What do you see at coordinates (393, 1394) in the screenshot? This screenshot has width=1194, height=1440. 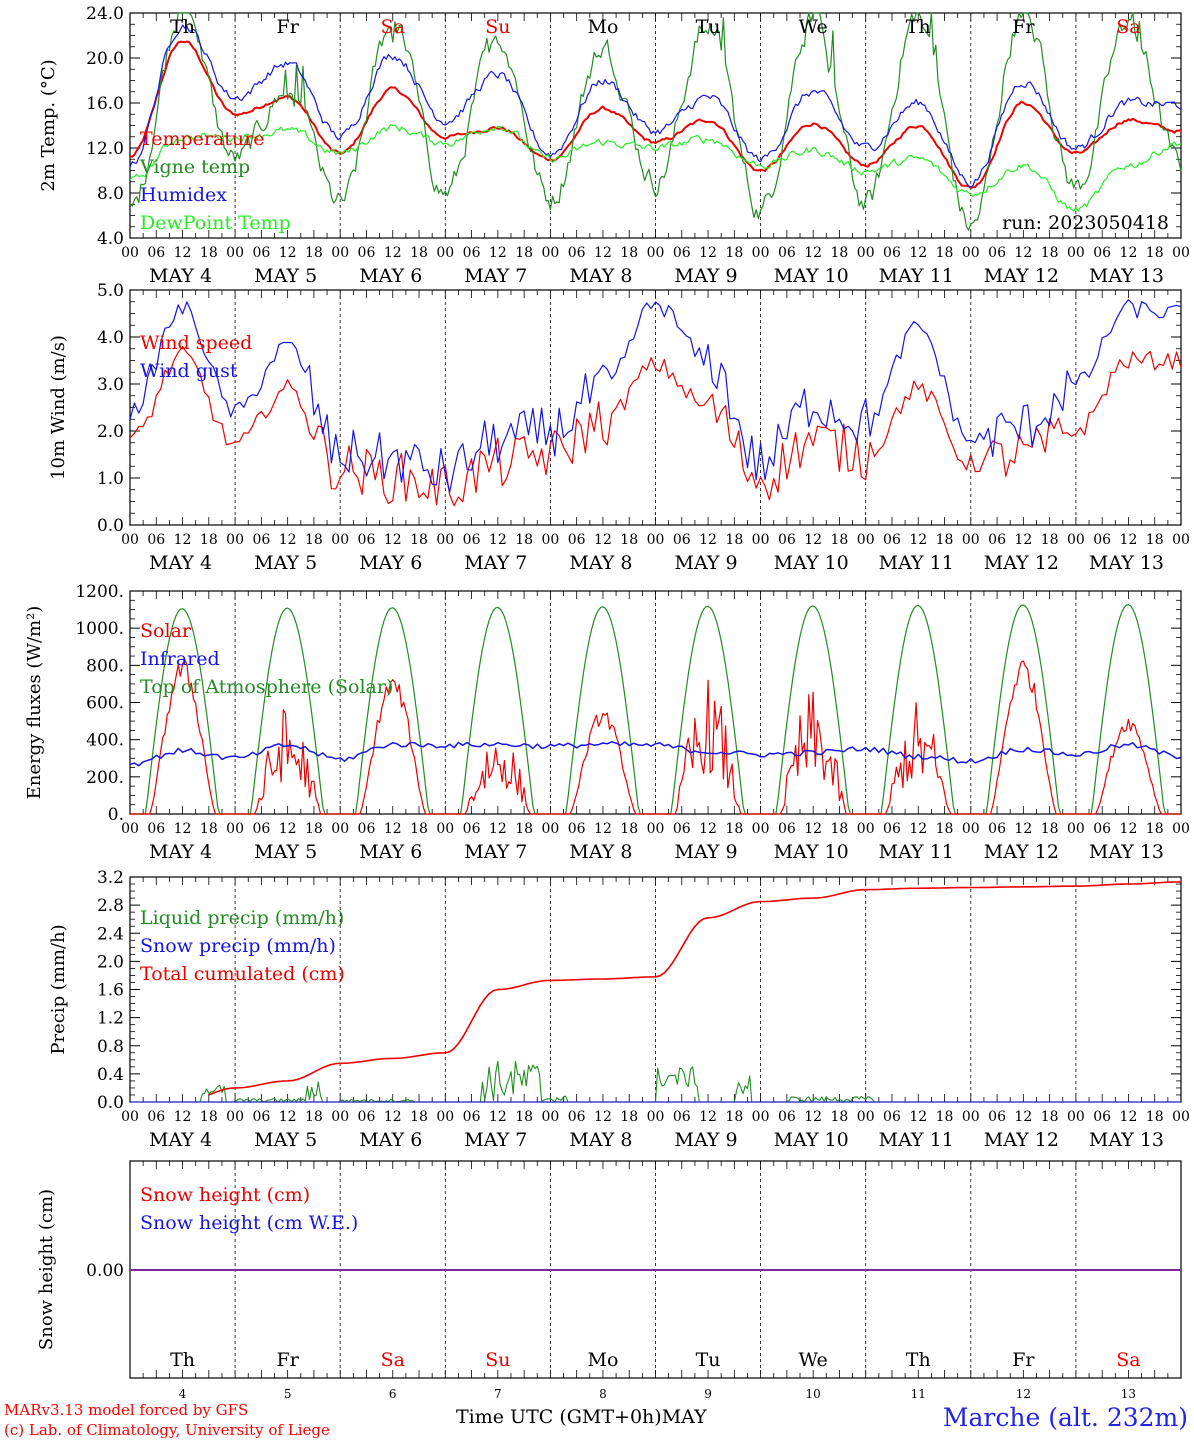 I see `day-number: 6` at bounding box center [393, 1394].